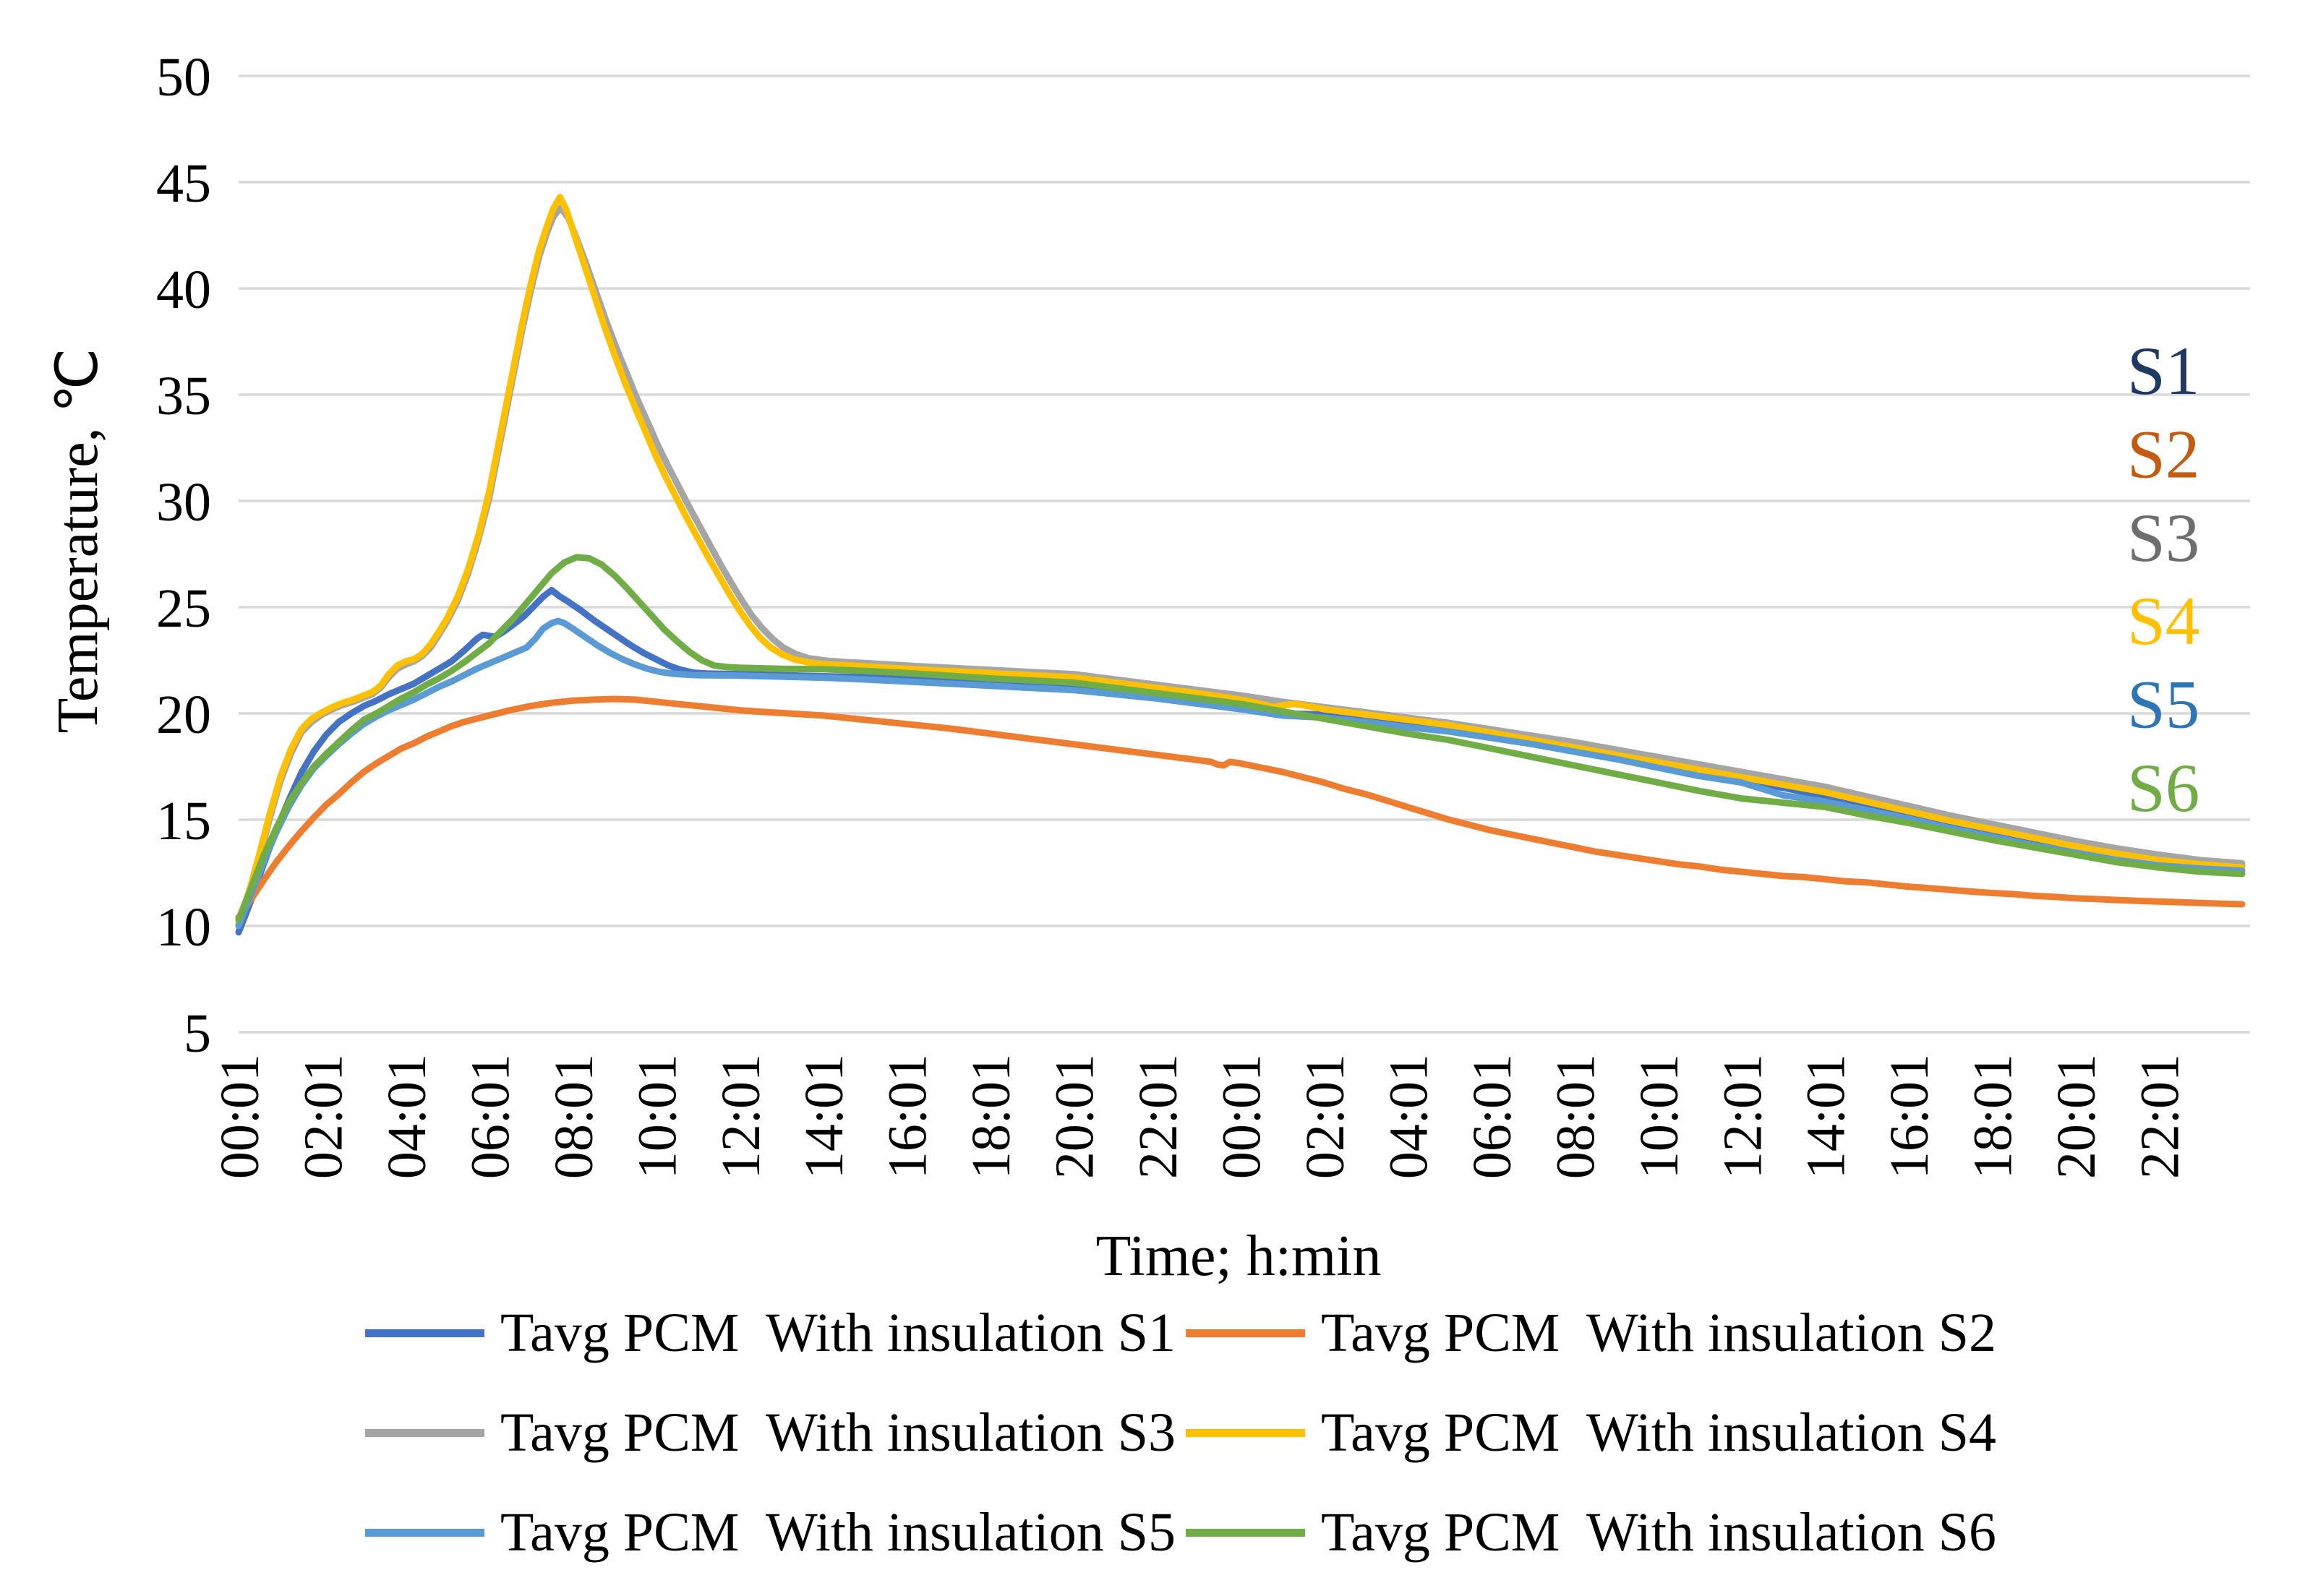 This screenshot has width=2305, height=1596. What do you see at coordinates (838, 1333) in the screenshot?
I see `legend-label-s1: Tavg PCM With insulation S1` at bounding box center [838, 1333].